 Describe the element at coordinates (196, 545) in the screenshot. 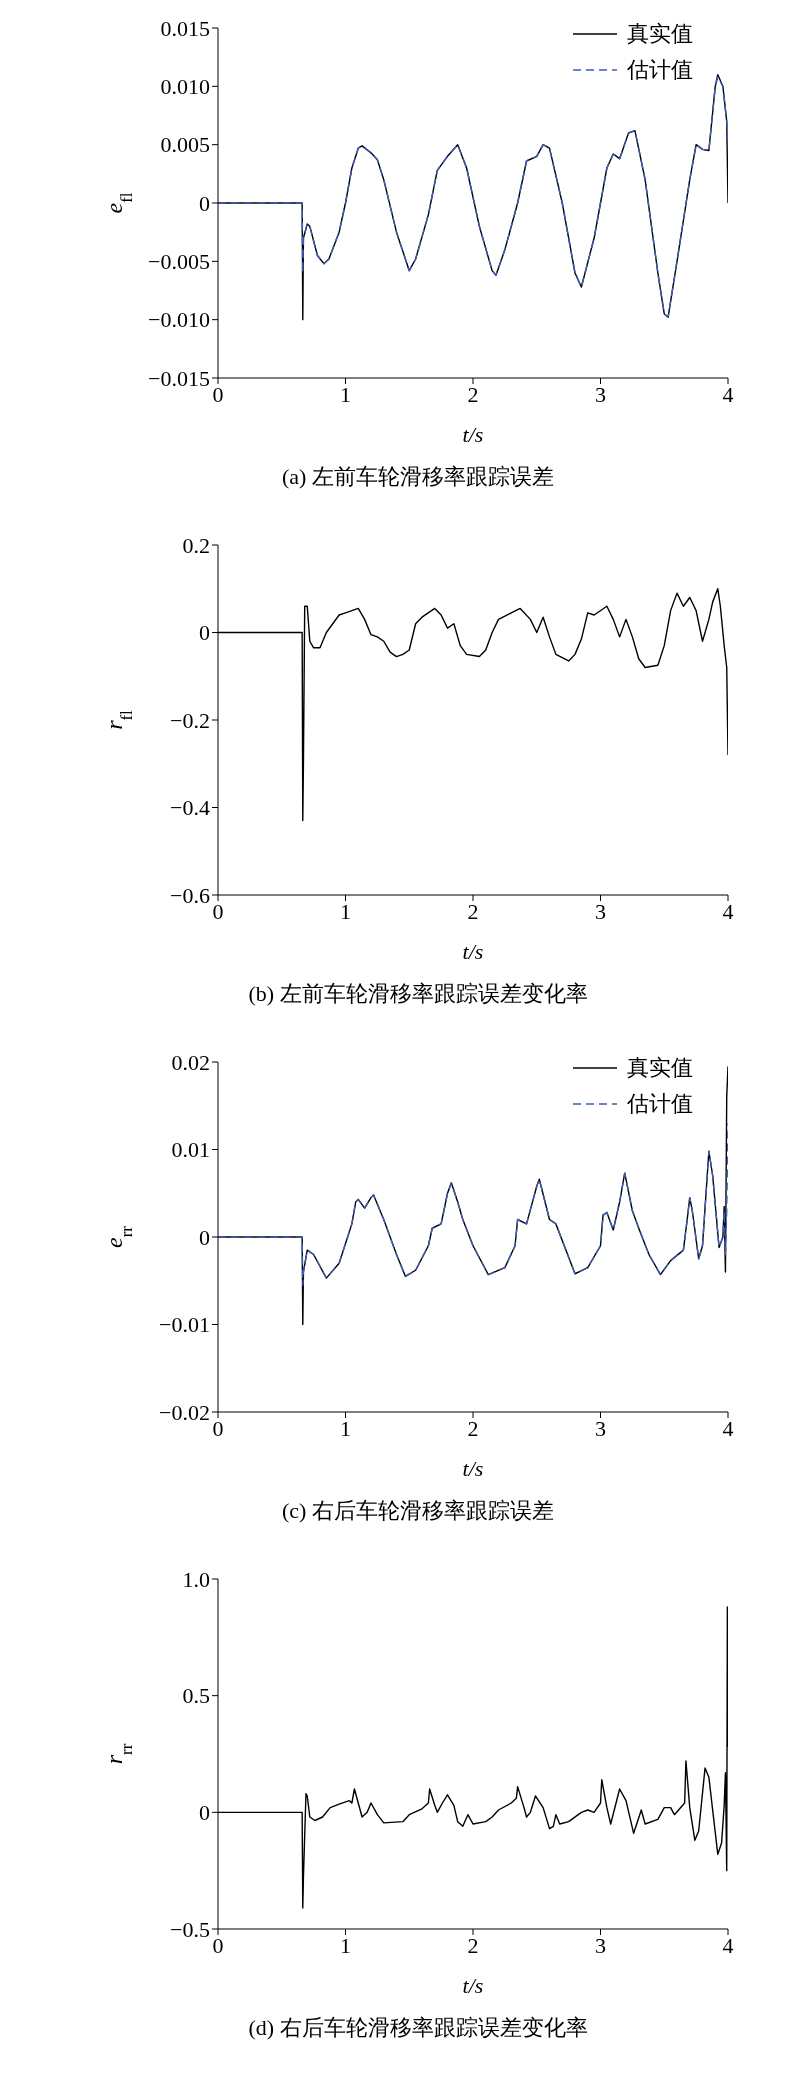

I see `y-tick-label: 0.2` at that location.